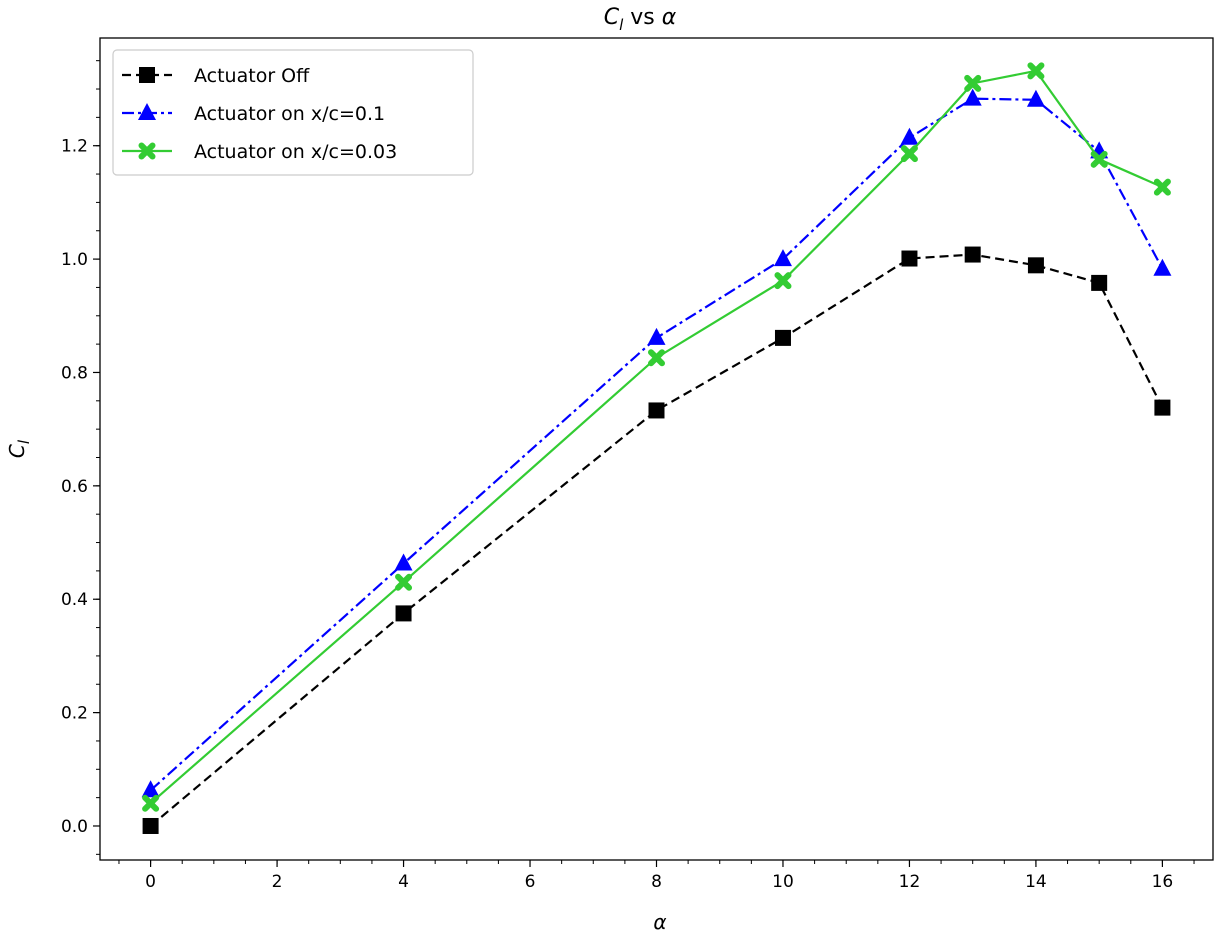 The height and width of the screenshot is (941, 1228). Describe the element at coordinates (252, 76) in the screenshot. I see `legend-label: Actuator Off` at that location.